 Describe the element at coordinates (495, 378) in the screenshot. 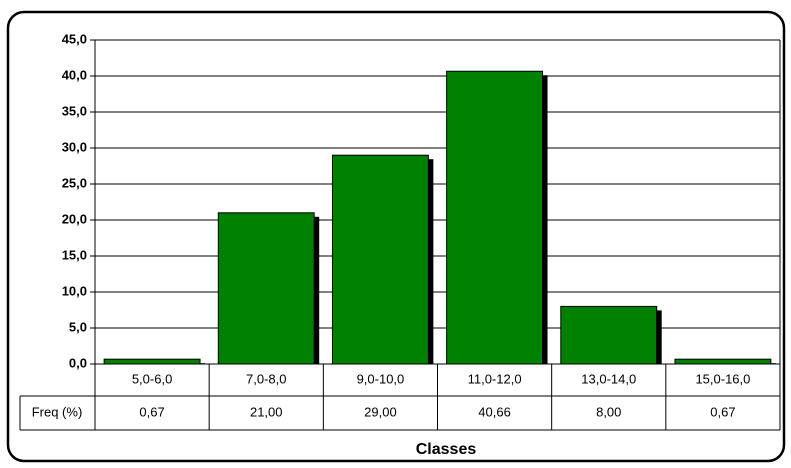

I see `x-tick-label: 11,0-12,0` at that location.